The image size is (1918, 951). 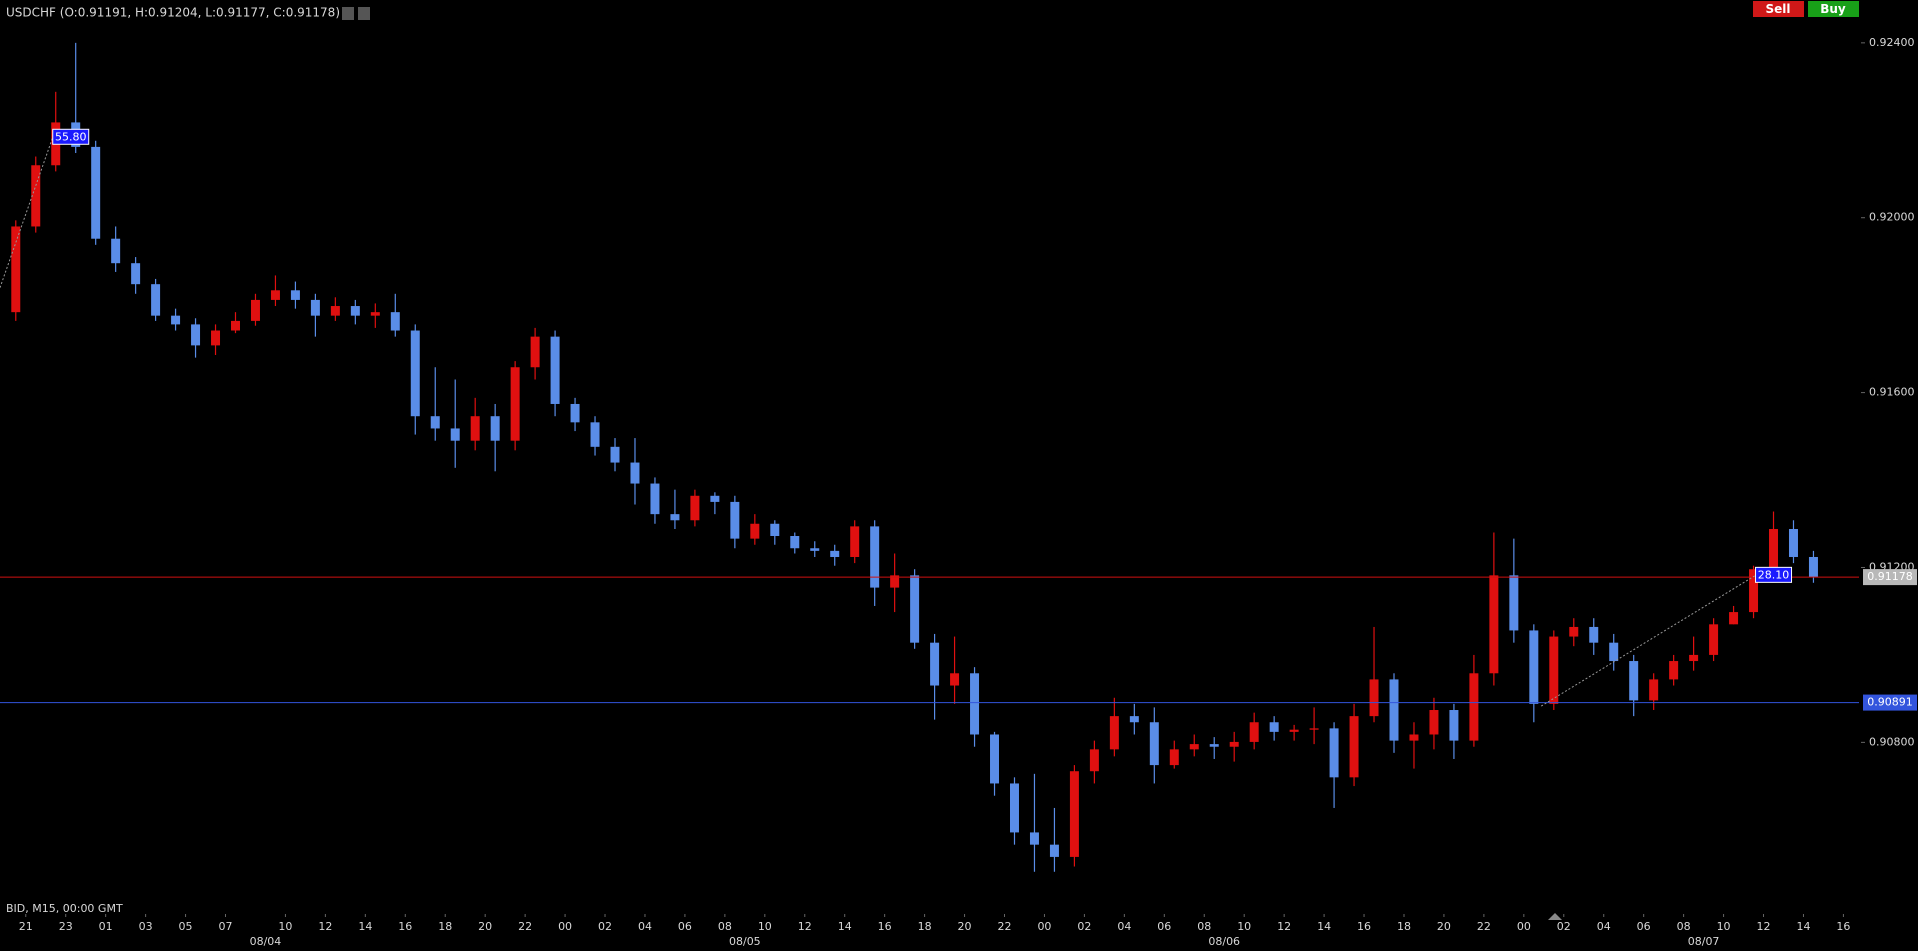 I want to click on x-tick-label: 23, so click(x=66, y=926).